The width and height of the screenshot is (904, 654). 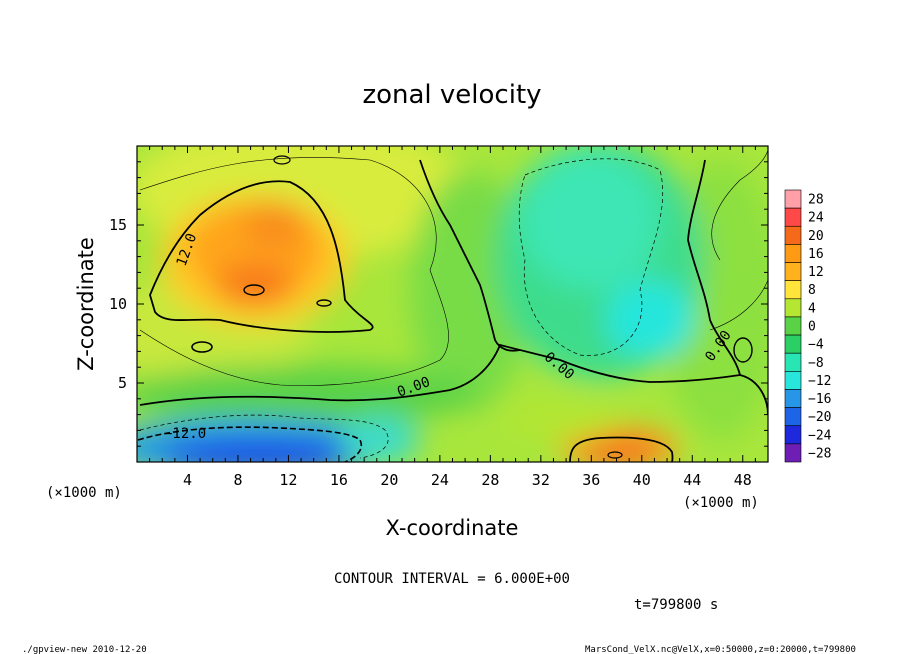 I want to click on x-tick-label: 20, so click(x=389, y=480).